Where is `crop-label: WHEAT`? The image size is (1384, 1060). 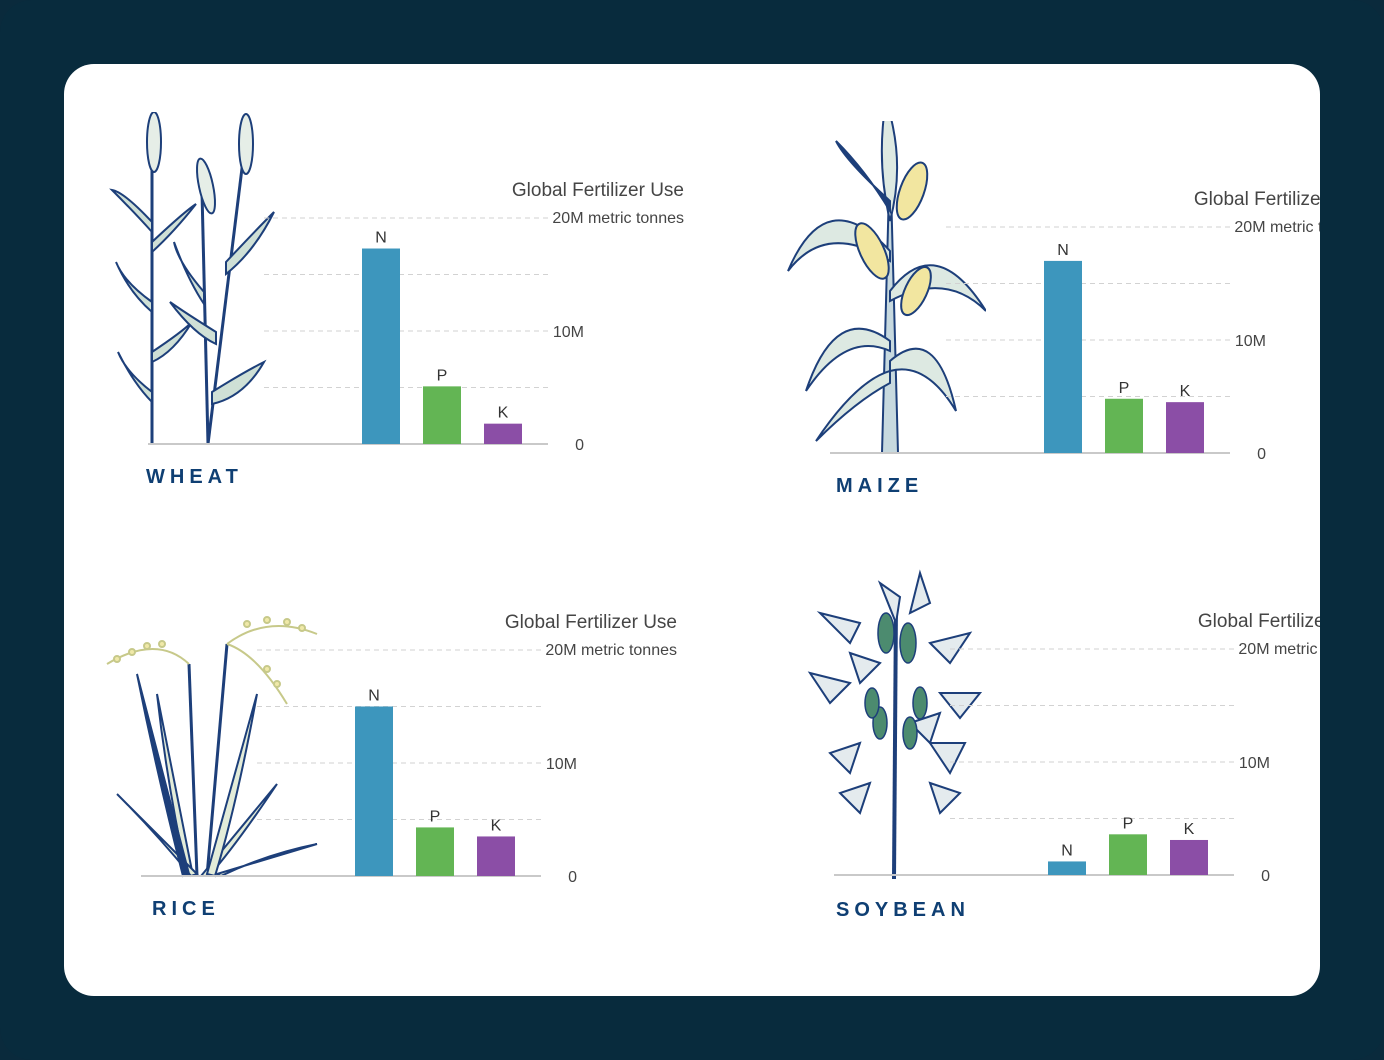 crop-label: WHEAT is located at coordinates (194, 477).